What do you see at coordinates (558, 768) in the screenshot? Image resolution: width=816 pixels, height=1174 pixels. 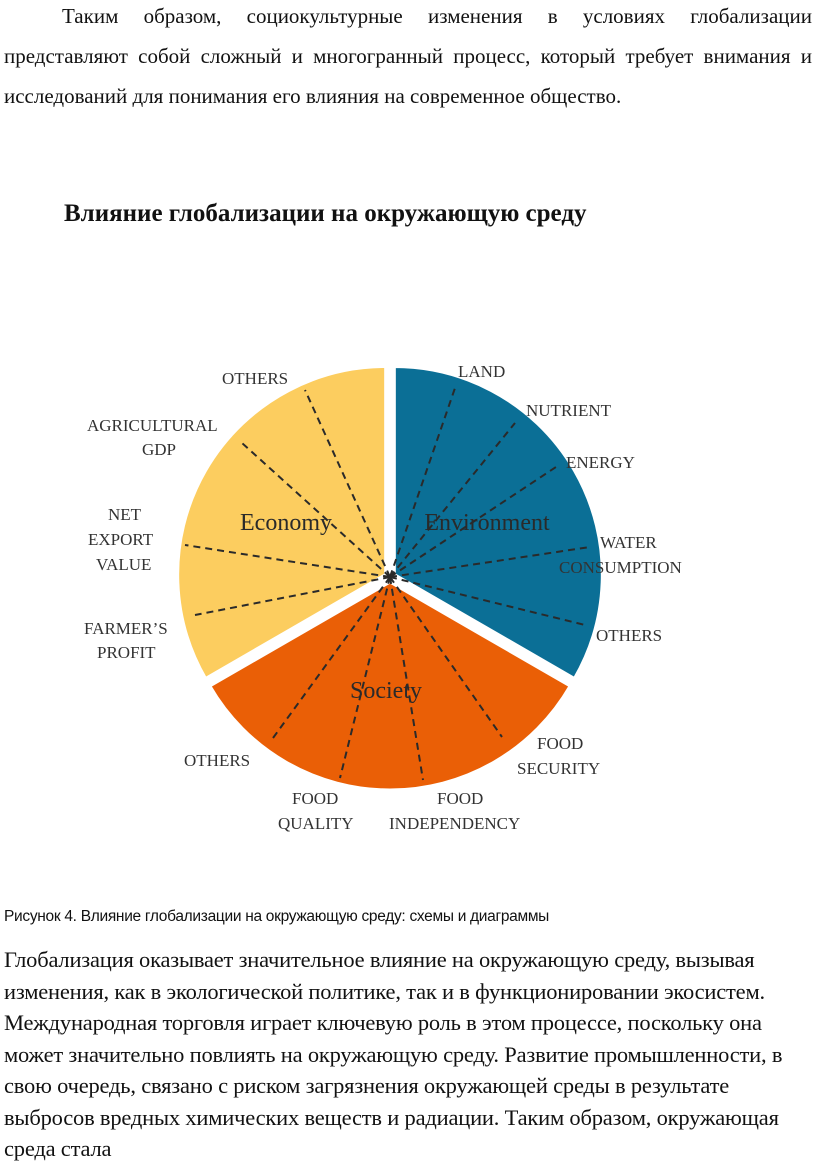 I see `label-food-security-2: SECURITY` at bounding box center [558, 768].